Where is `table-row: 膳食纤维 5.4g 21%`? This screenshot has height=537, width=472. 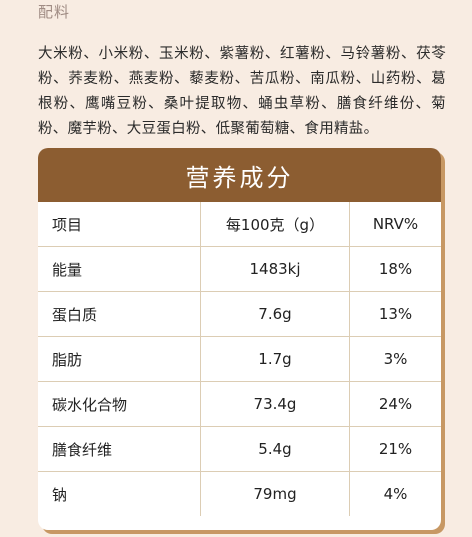
table-row: 膳食纤维 5.4g 21% is located at coordinates (239, 449).